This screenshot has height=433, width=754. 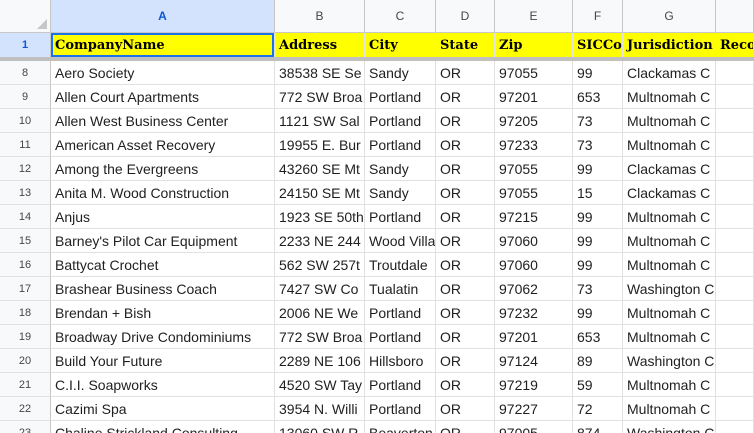 I want to click on cell-company-name: Anita M. Wood Construction, so click(x=163, y=193).